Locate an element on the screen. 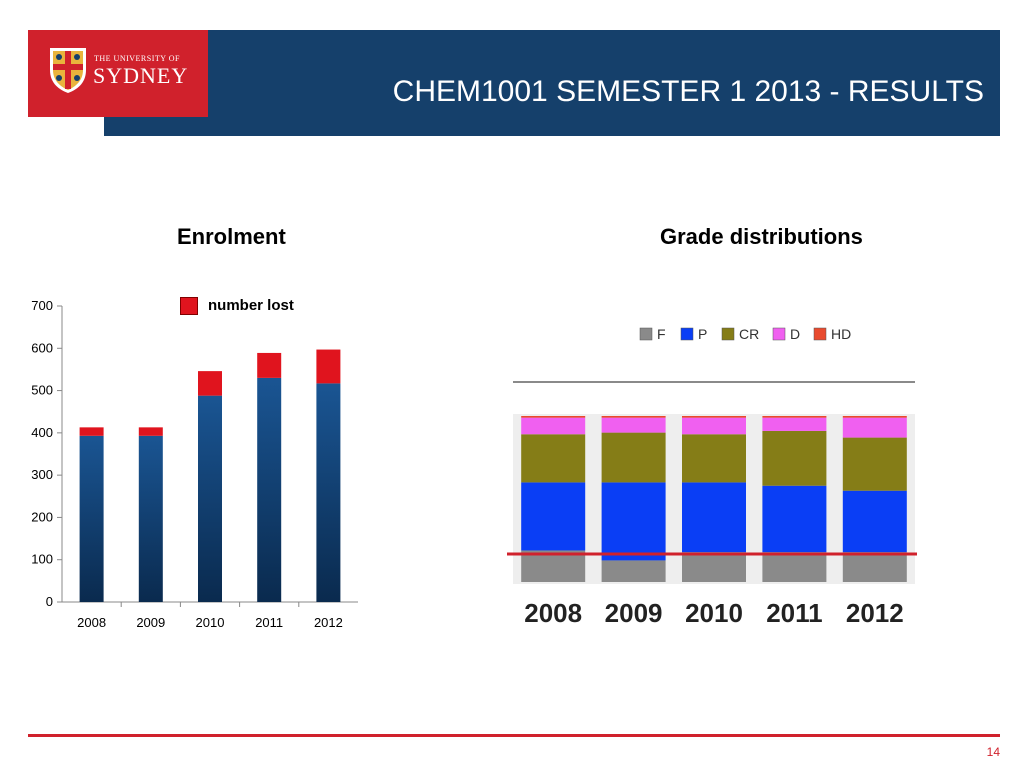 The height and width of the screenshot is (768, 1024). page-number: 14 is located at coordinates (993, 752).